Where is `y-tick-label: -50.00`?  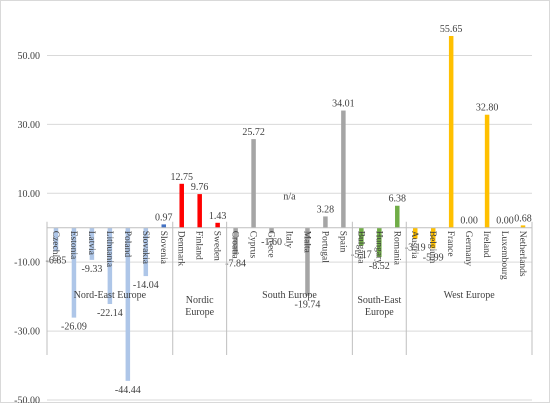
y-tick-label: -50.00 is located at coordinates (27, 399).